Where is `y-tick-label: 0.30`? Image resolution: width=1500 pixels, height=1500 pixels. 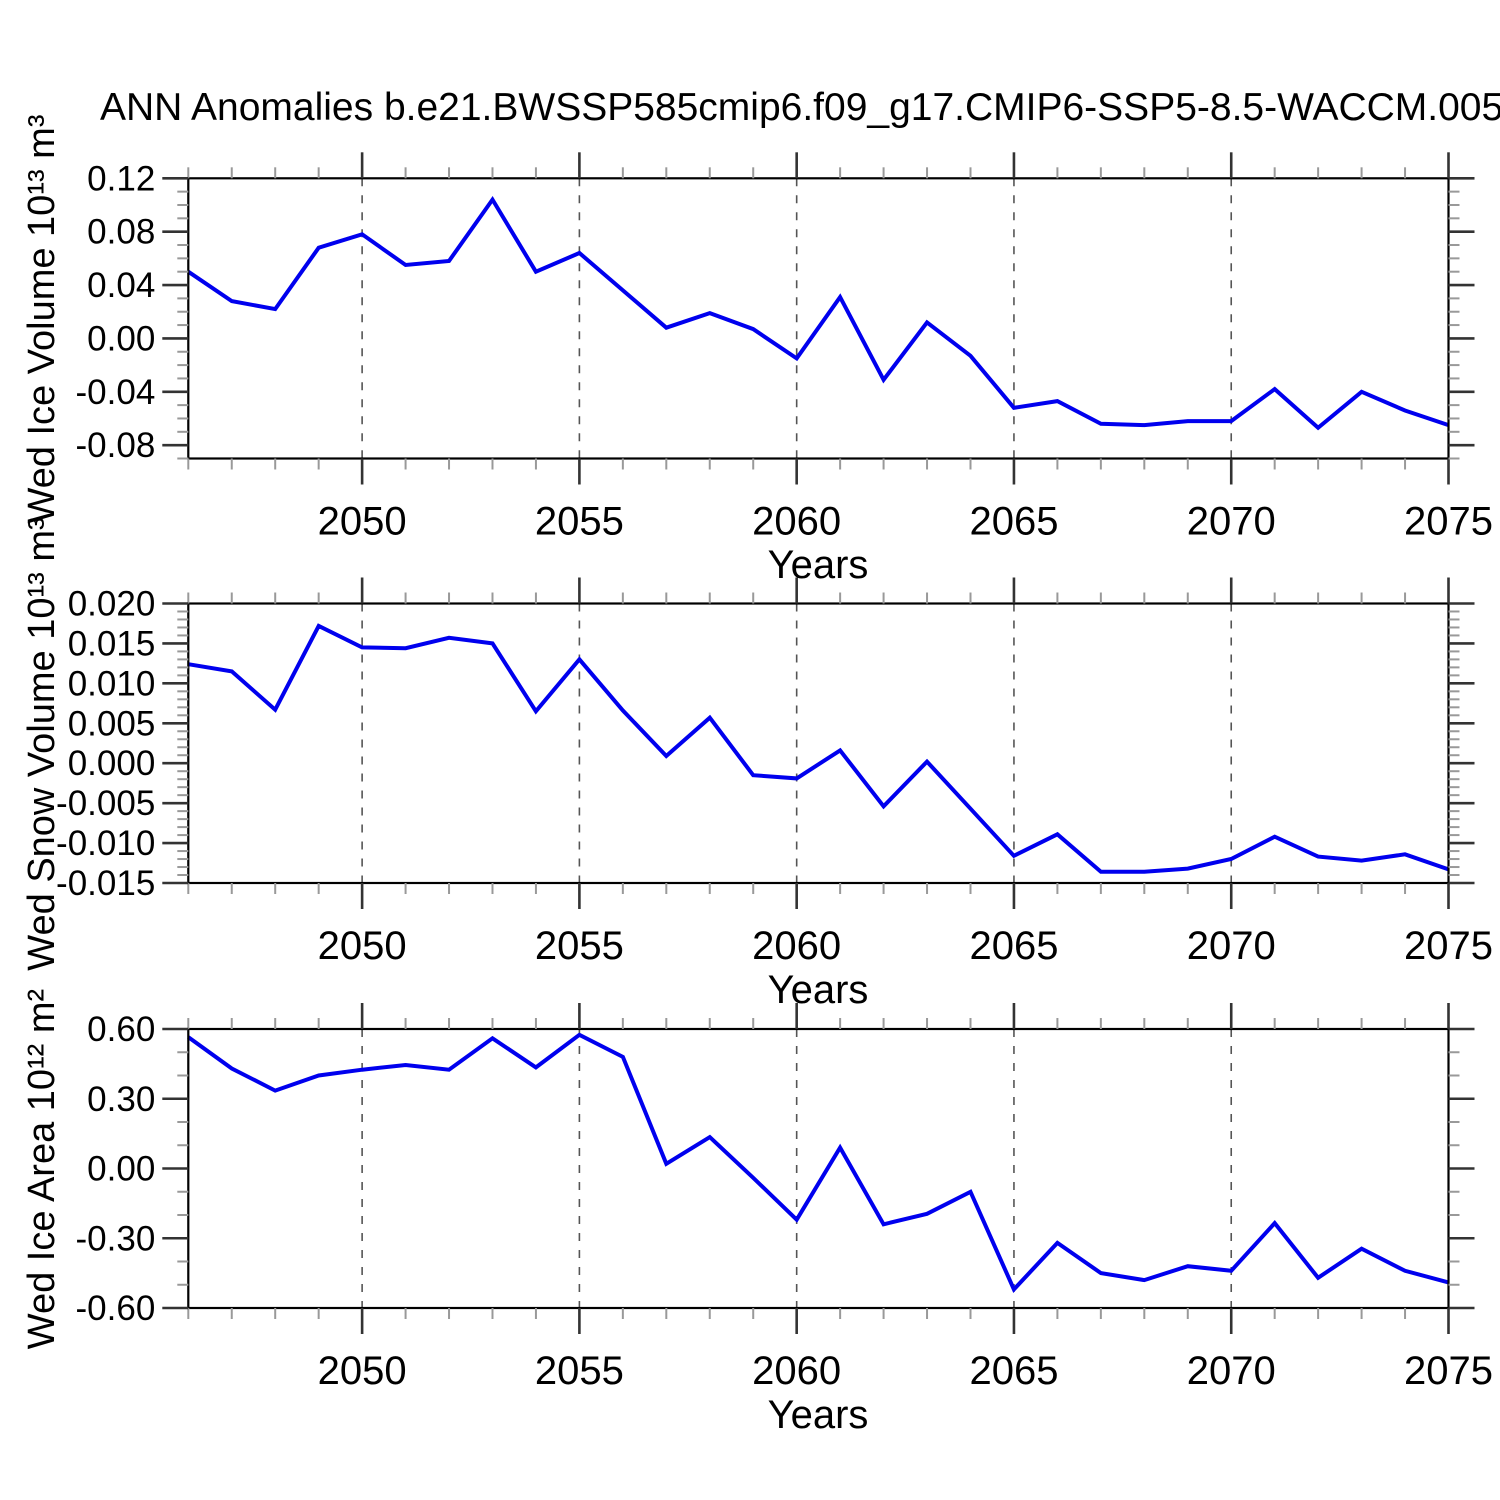
y-tick-label: 0.30 is located at coordinates (121, 1099).